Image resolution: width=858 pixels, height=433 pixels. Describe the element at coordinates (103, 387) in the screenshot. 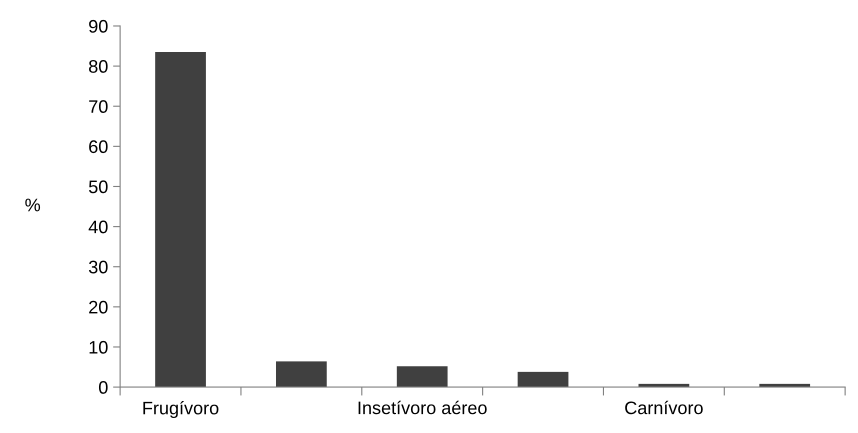

I see `y-tick-label: 0` at that location.